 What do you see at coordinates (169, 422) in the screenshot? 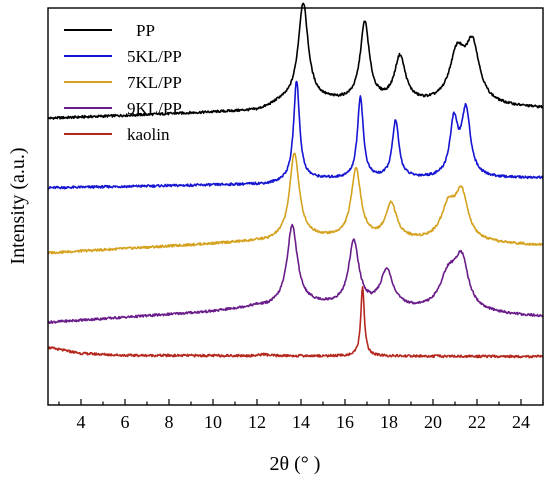
I see `x-tick-label: 8` at bounding box center [169, 422].